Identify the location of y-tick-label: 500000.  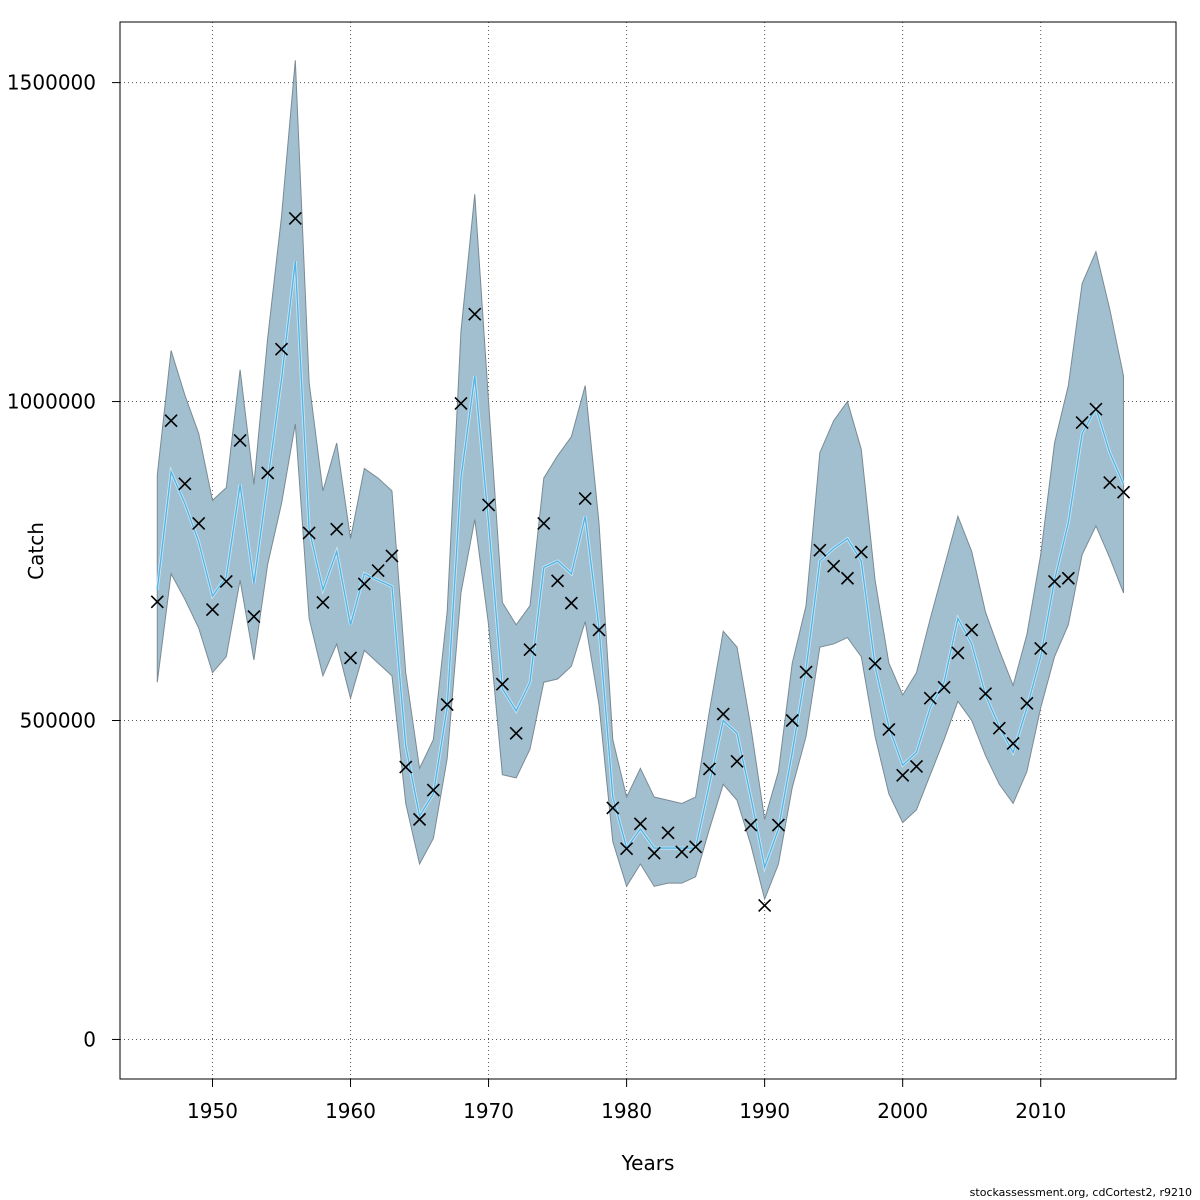
(58, 721).